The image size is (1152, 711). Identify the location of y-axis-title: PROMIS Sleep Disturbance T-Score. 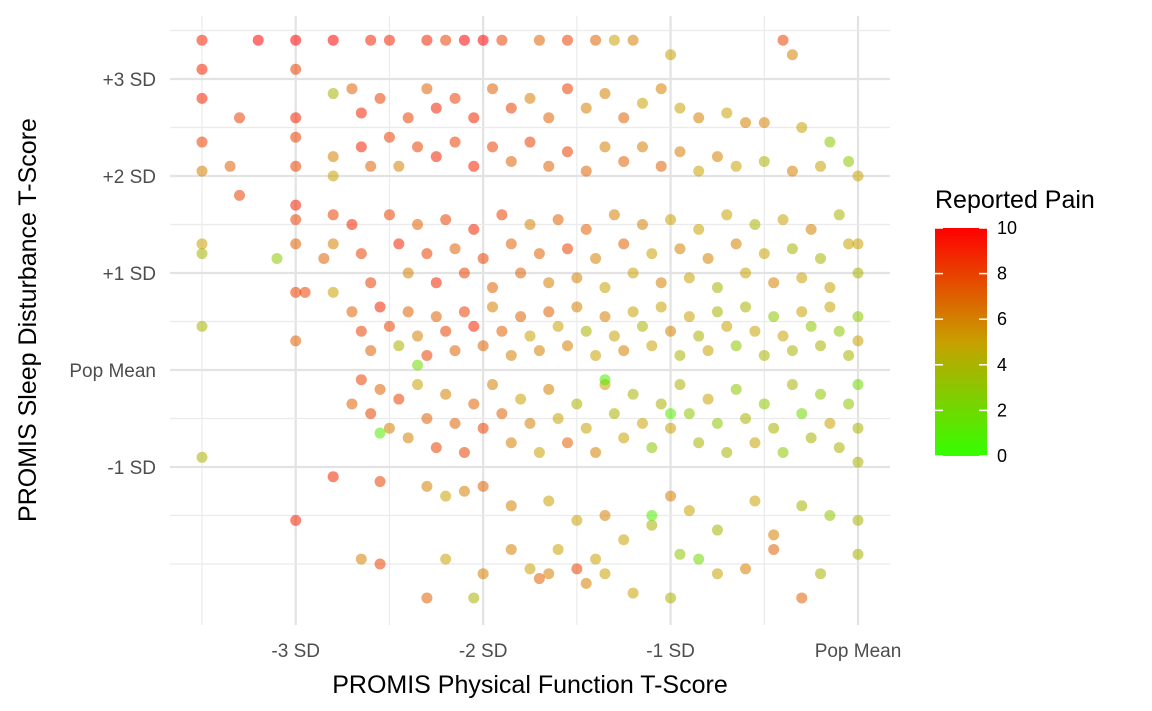
(28, 320).